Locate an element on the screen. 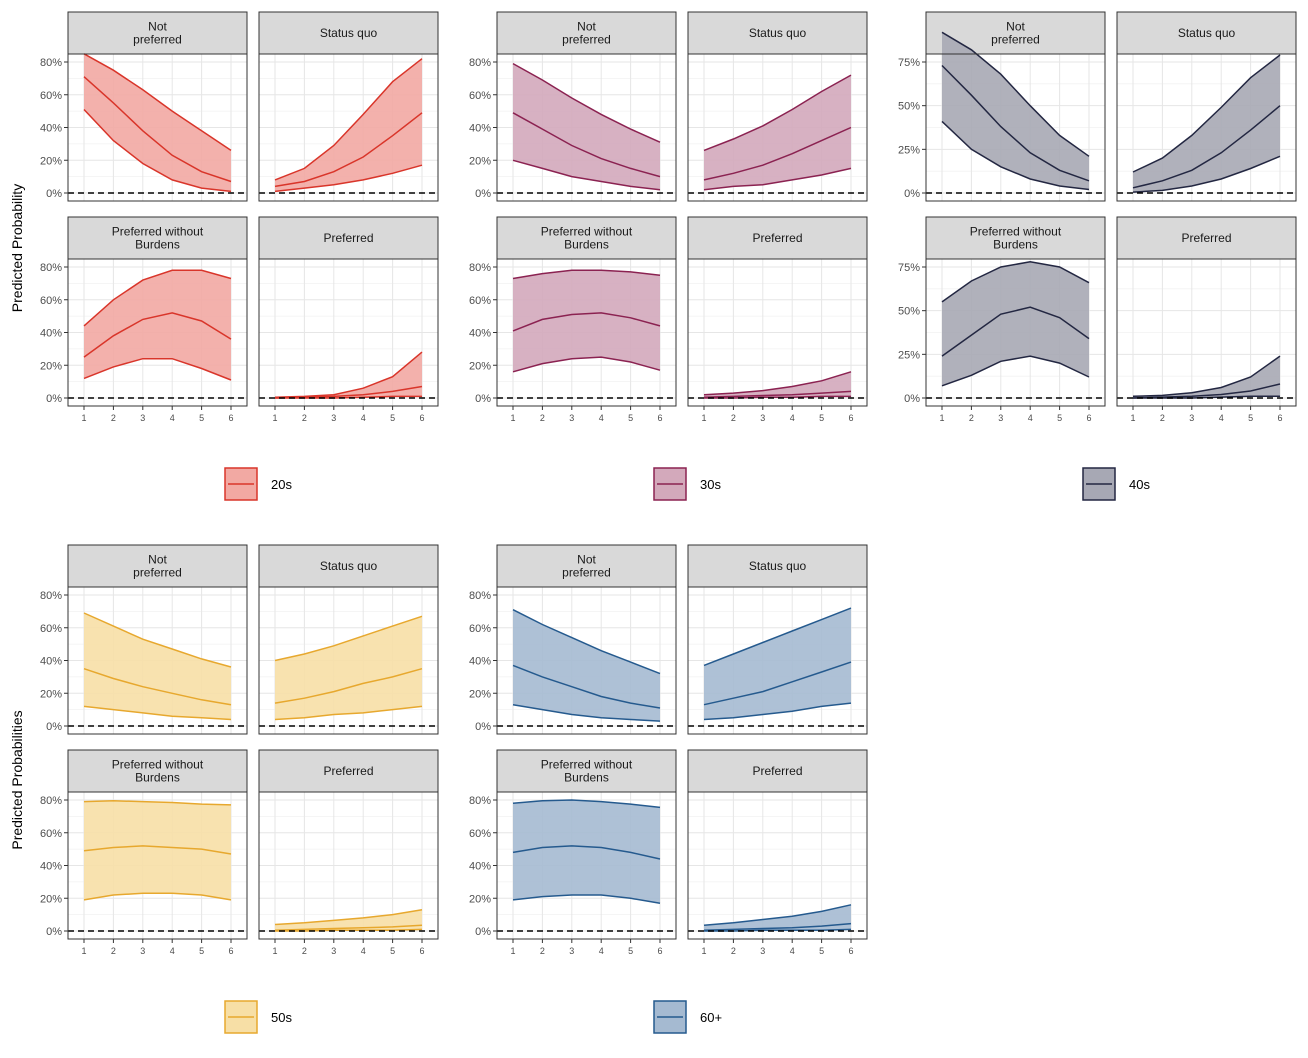 The height and width of the screenshot is (1058, 1308). facet-label: Preferred without is located at coordinates (587, 765).